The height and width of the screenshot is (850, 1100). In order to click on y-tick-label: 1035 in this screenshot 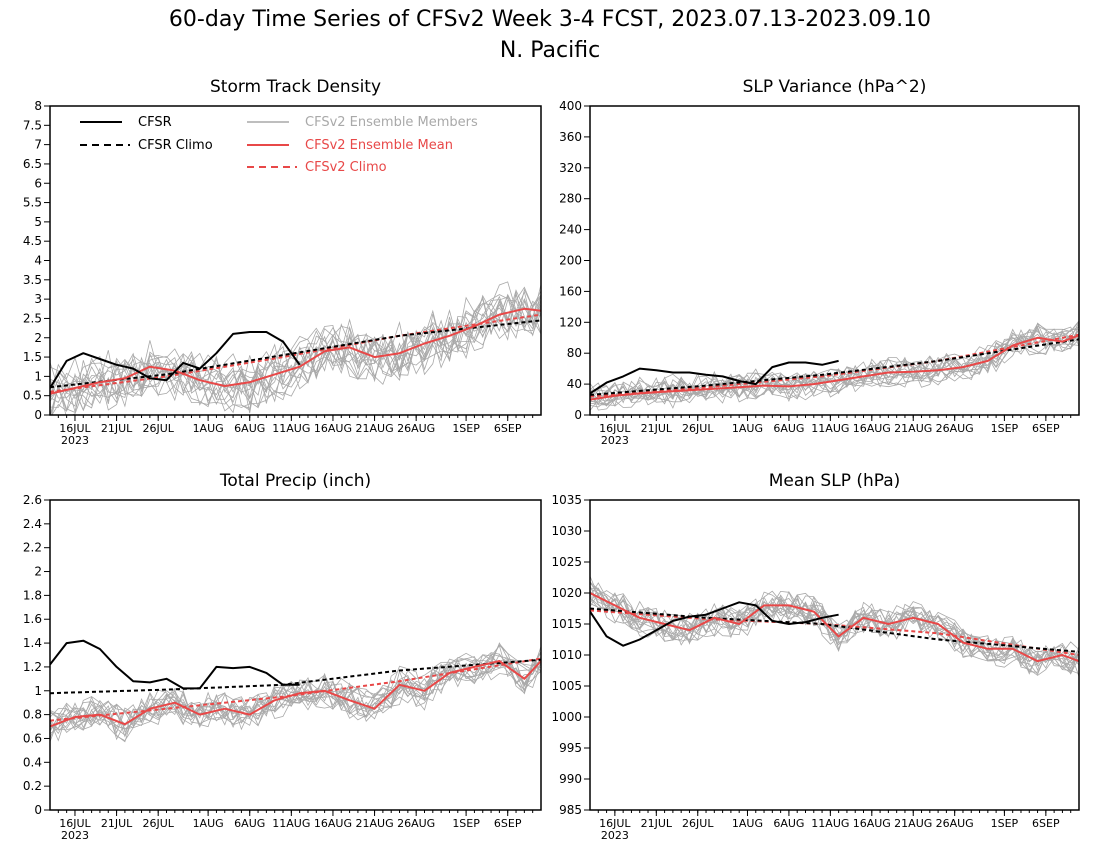, I will do `click(566, 500)`.